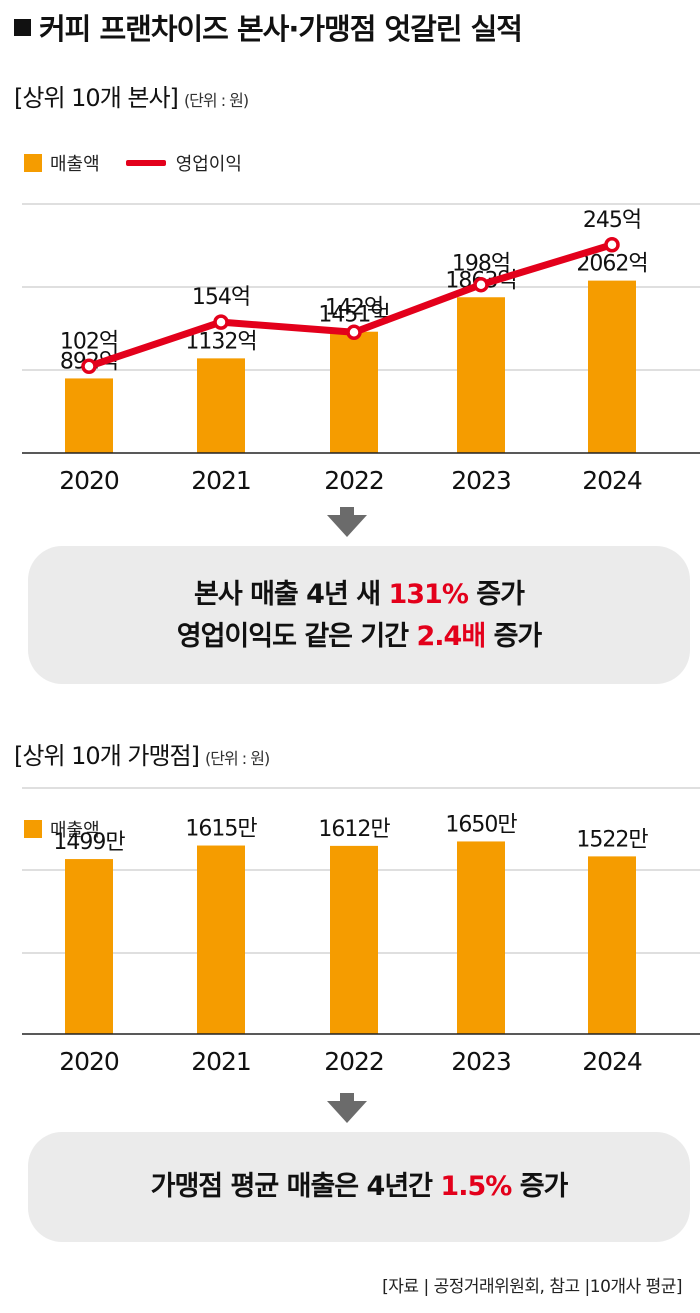 Image resolution: width=700 pixels, height=1313 pixels. I want to click on main-title-text: 커피 프랜차이즈 본사·가맹점 엇갈린 실적, so click(281, 29).